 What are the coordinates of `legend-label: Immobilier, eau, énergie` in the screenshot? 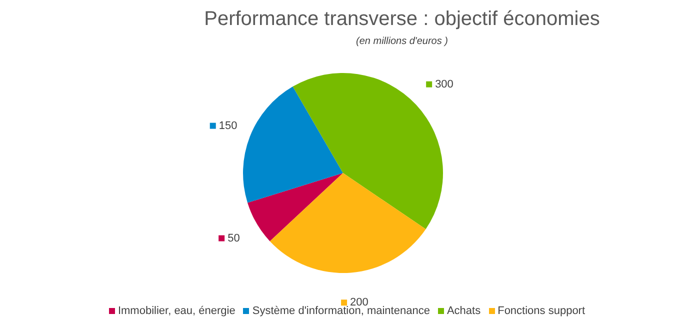 It's located at (176, 311).